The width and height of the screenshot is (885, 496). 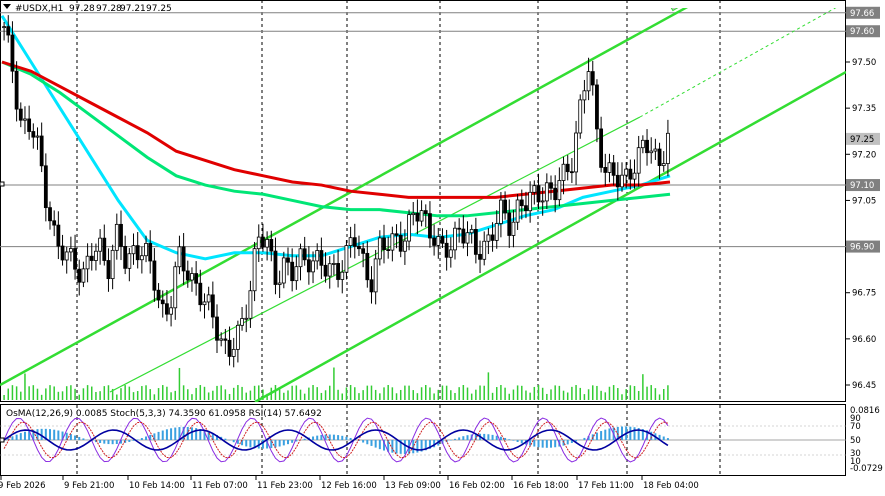 What do you see at coordinates (863, 12) in the screenshot?
I see `price-tag` at bounding box center [863, 12].